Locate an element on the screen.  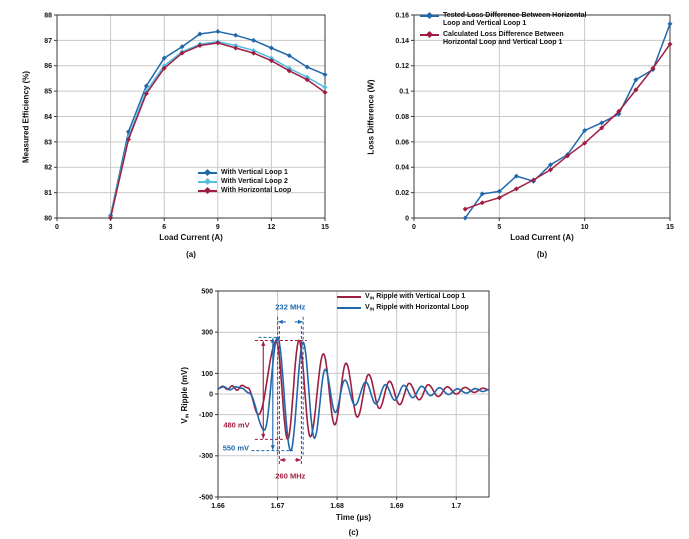
y-tick-label: 0.16 is located at coordinates (402, 15).